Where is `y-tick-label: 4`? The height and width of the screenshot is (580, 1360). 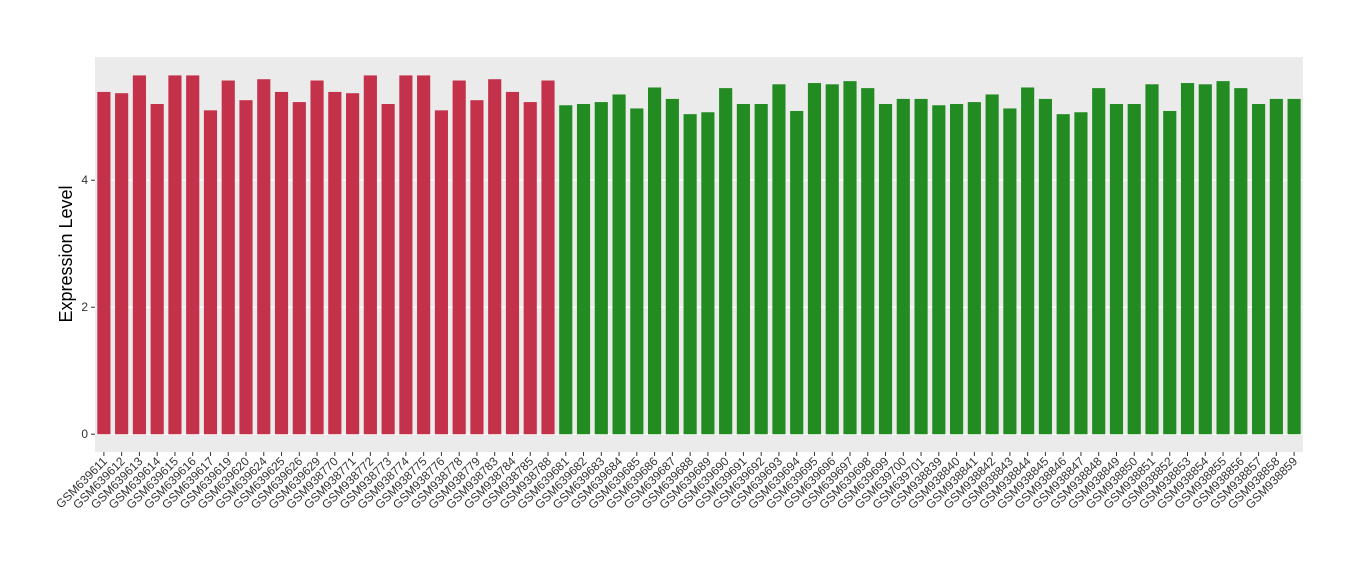 y-tick-label: 4 is located at coordinates (84, 180).